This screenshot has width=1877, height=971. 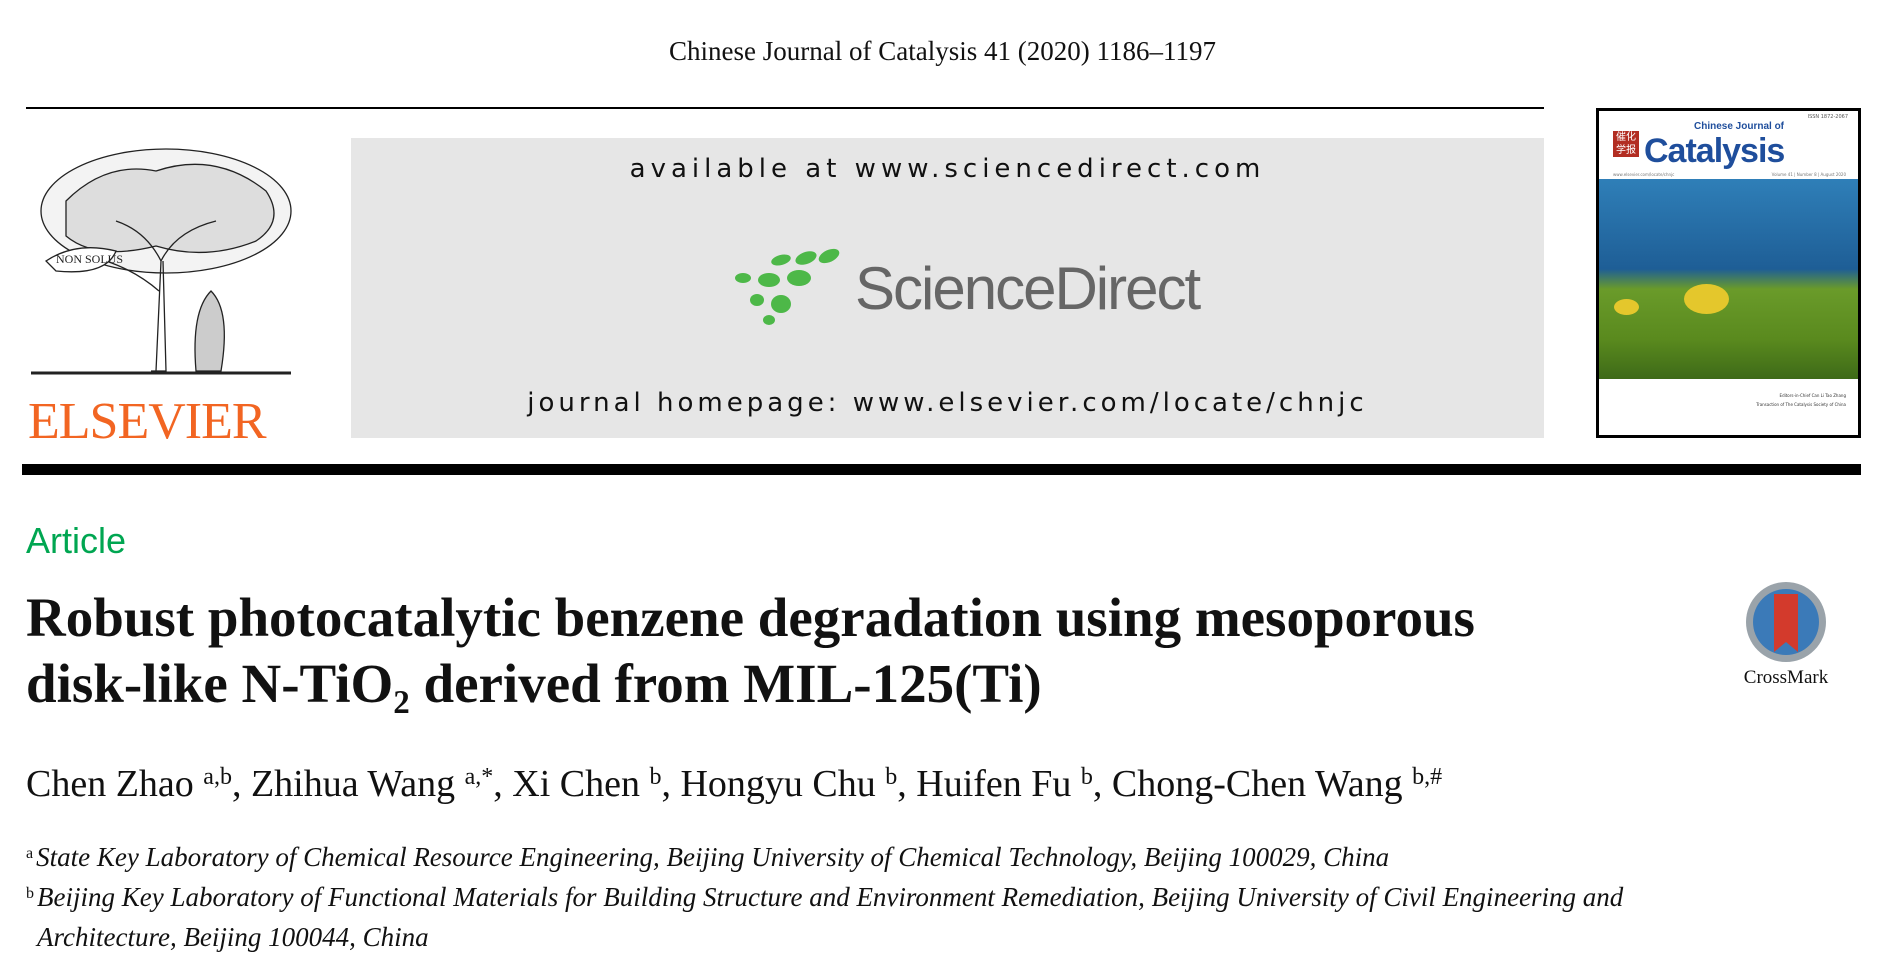 What do you see at coordinates (787, 286) in the screenshot?
I see `sciencedirect-dots-icon` at bounding box center [787, 286].